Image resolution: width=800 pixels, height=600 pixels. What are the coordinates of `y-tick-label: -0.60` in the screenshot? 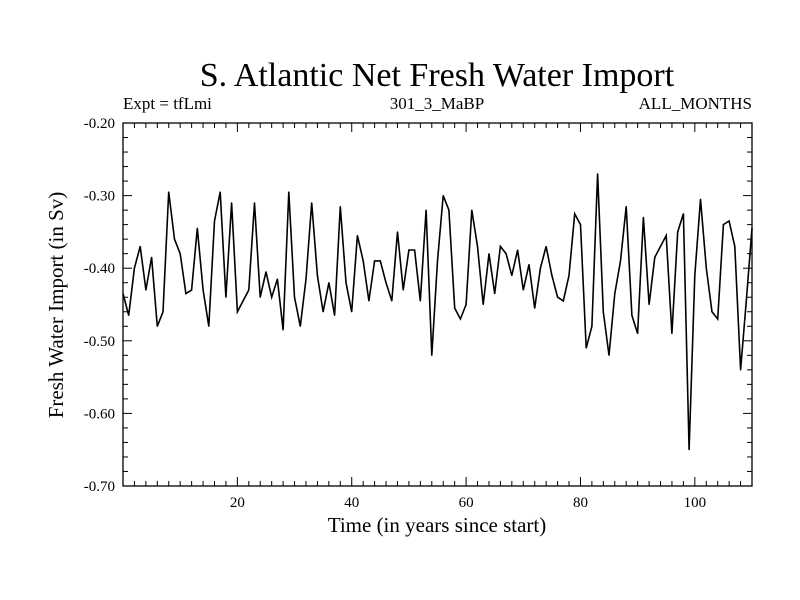 It's located at (99, 414).